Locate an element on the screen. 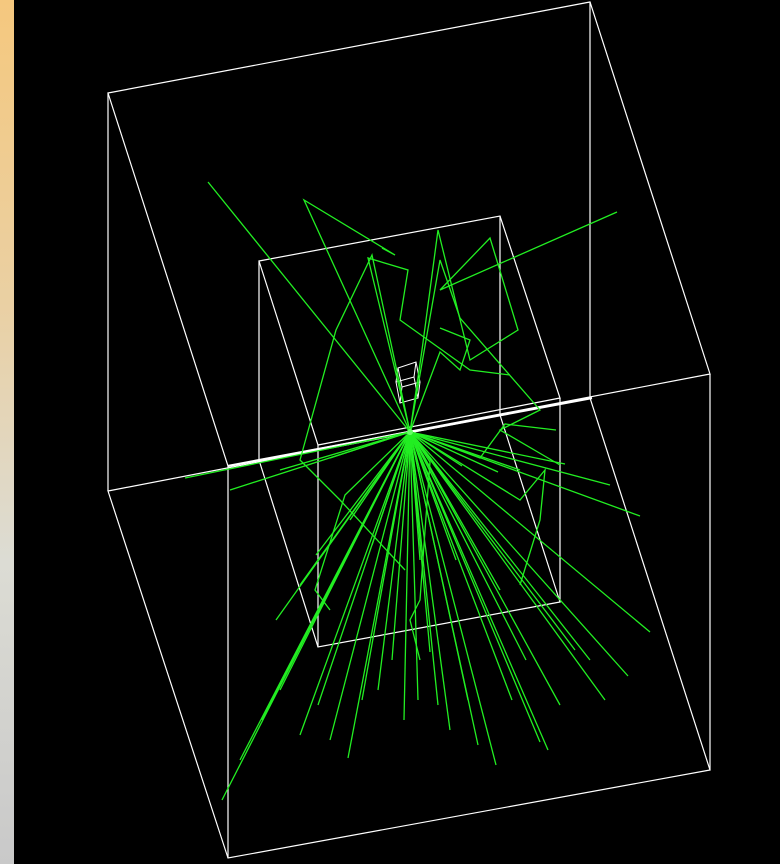 Image resolution: width=780 pixels, height=864 pixels. window-frame-strip is located at coordinates (7, 432).